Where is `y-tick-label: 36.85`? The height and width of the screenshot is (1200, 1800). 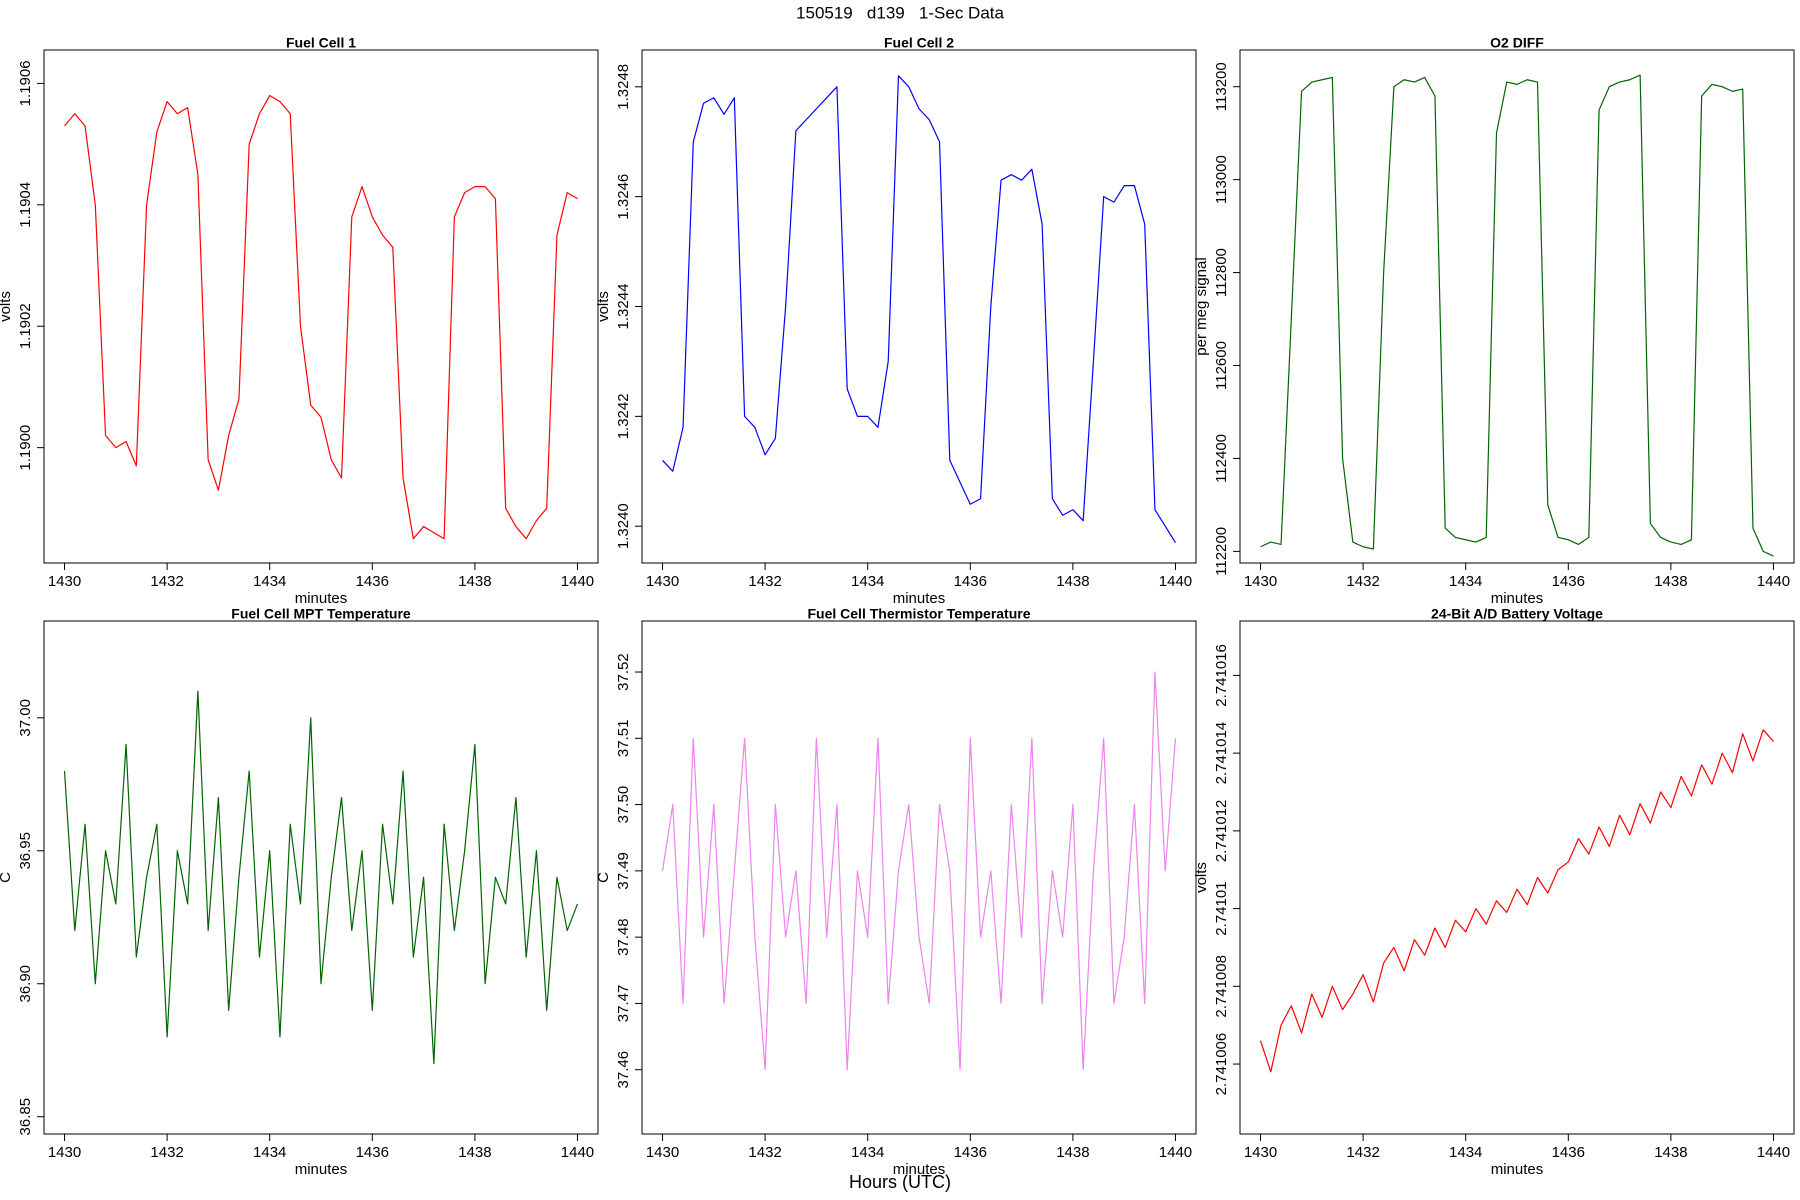 y-tick-label: 36.85 is located at coordinates (25, 1117).